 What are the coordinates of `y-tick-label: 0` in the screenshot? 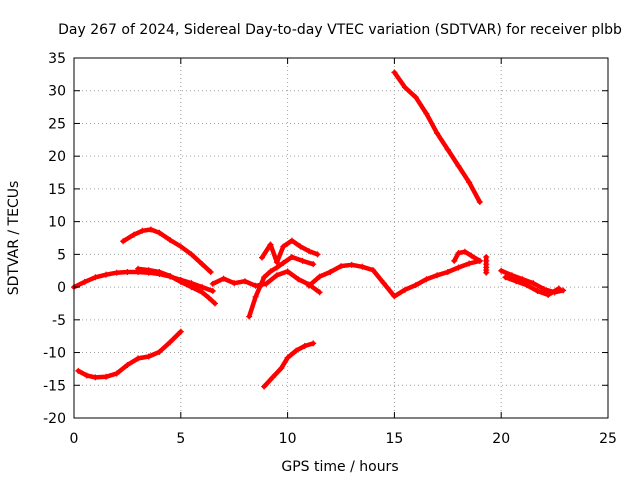 It's located at (61, 288).